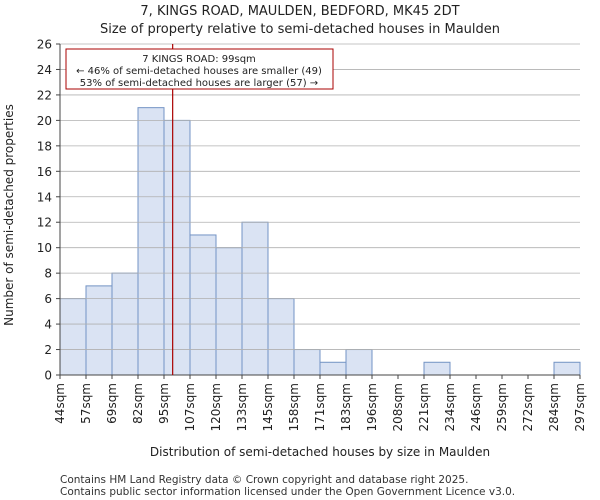 This screenshot has height=500, width=600. I want to click on y-tick-label: 2, so click(48, 350).